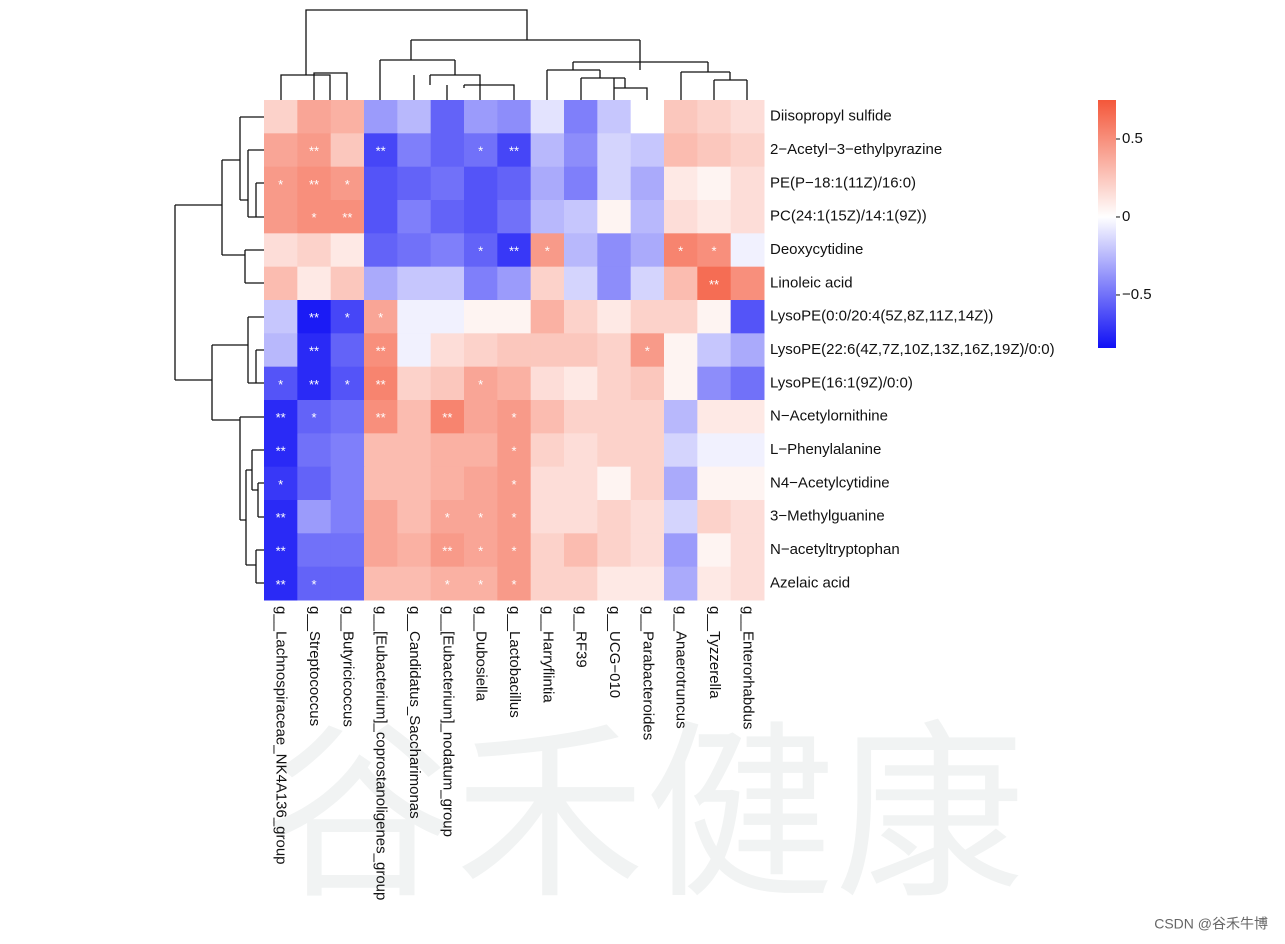 This screenshot has height=944, width=1285. I want to click on column-label: g__Harryflintia, so click(547, 654).